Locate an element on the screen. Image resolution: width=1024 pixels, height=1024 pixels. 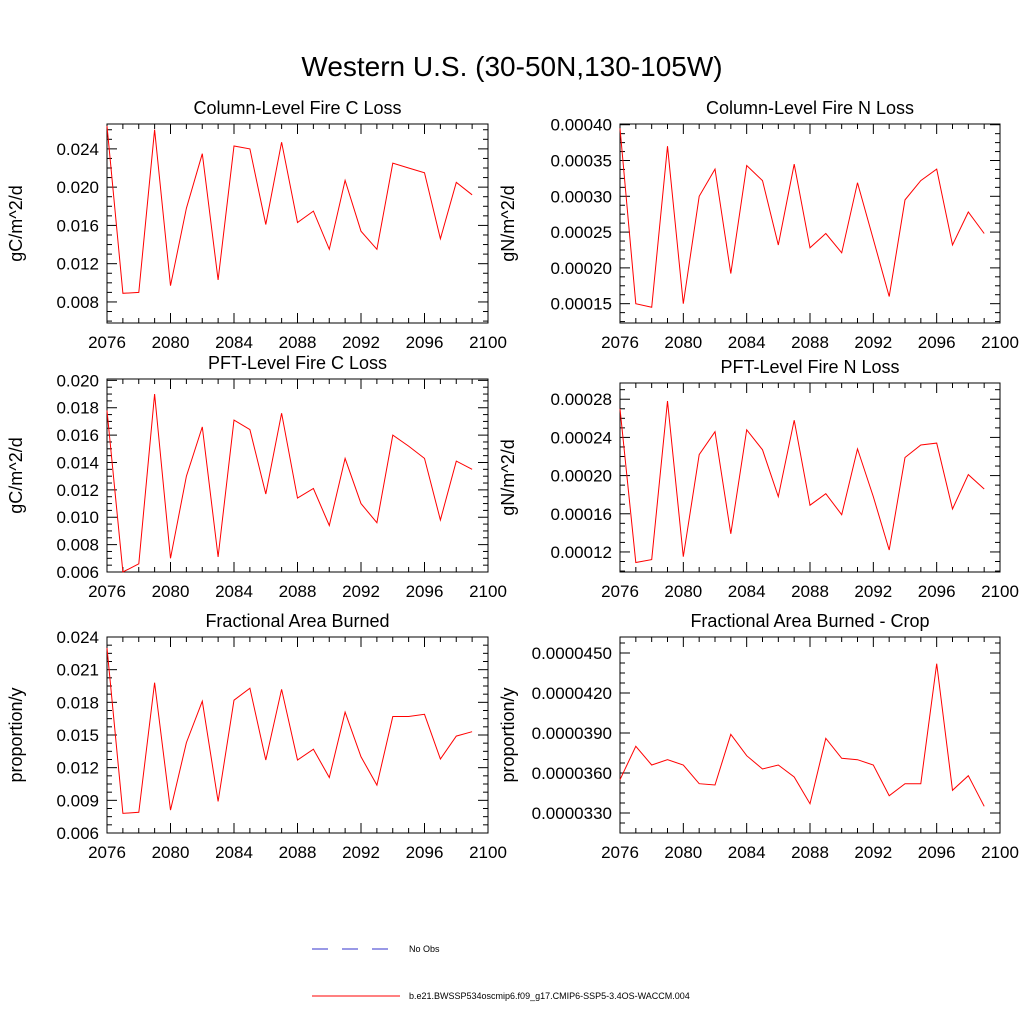
y-tick-label: 0.00030 is located at coordinates (581, 196).